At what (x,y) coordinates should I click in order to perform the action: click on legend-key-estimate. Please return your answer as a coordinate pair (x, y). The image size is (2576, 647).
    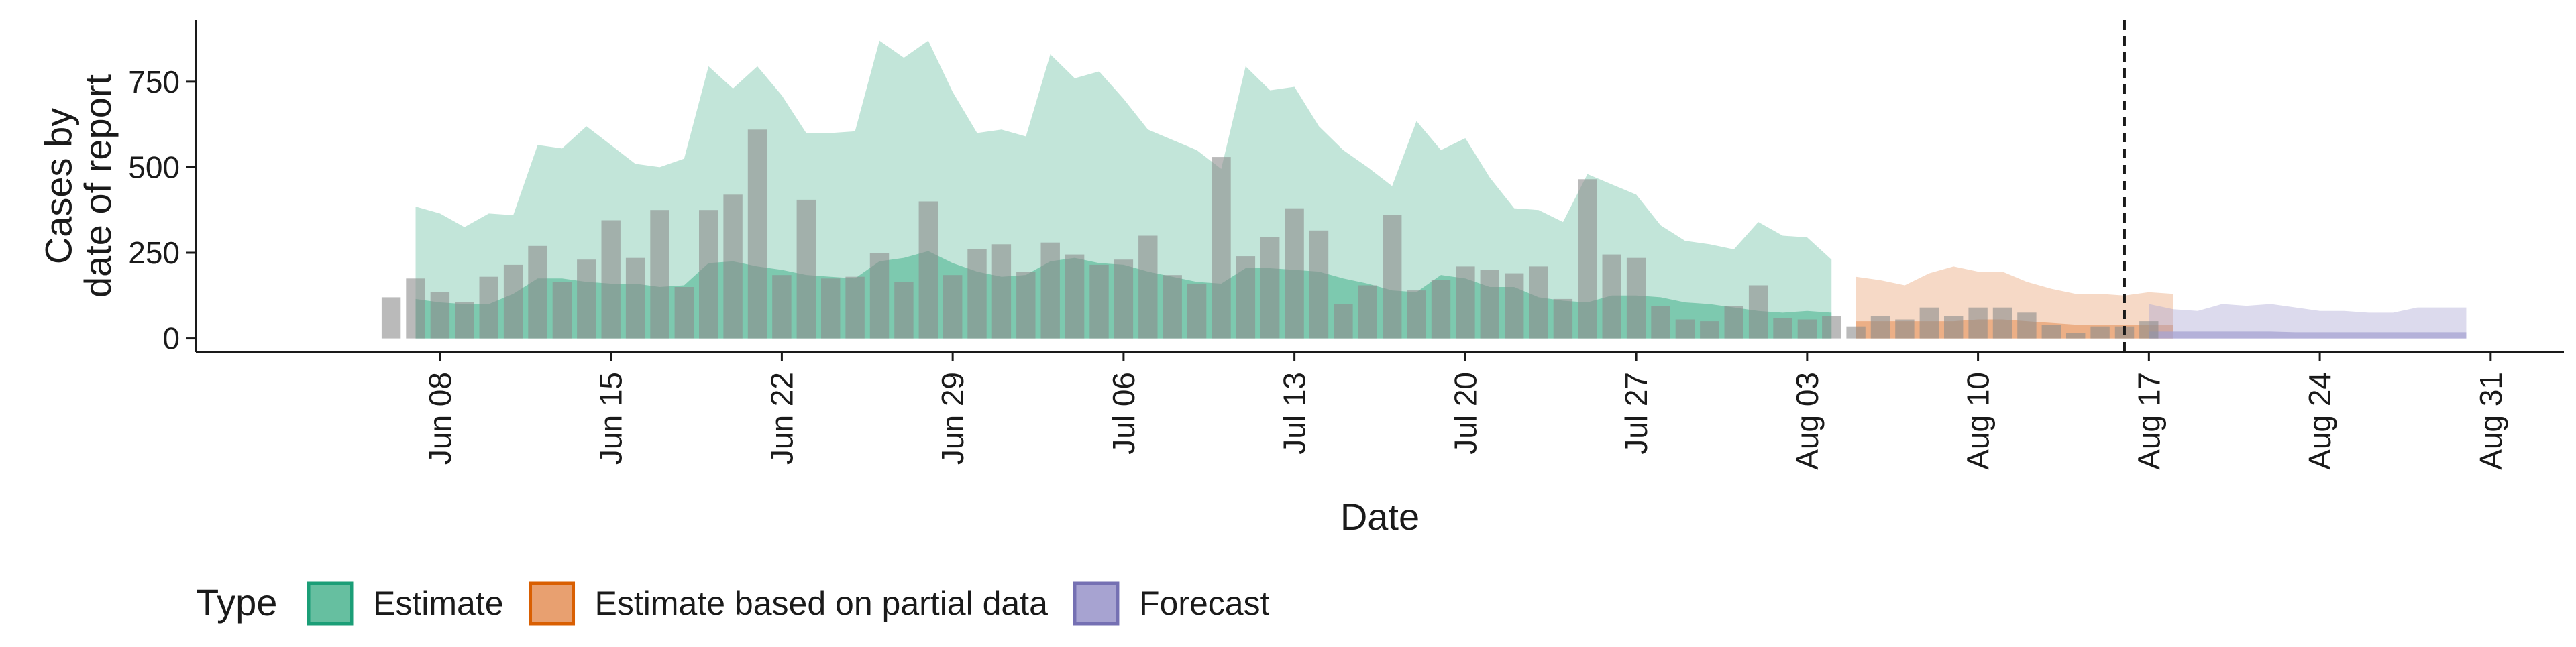
    Looking at the image, I should click on (330, 603).